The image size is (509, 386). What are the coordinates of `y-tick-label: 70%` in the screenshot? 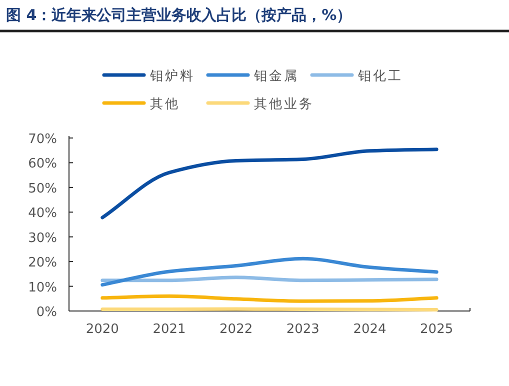 It's located at (42, 139).